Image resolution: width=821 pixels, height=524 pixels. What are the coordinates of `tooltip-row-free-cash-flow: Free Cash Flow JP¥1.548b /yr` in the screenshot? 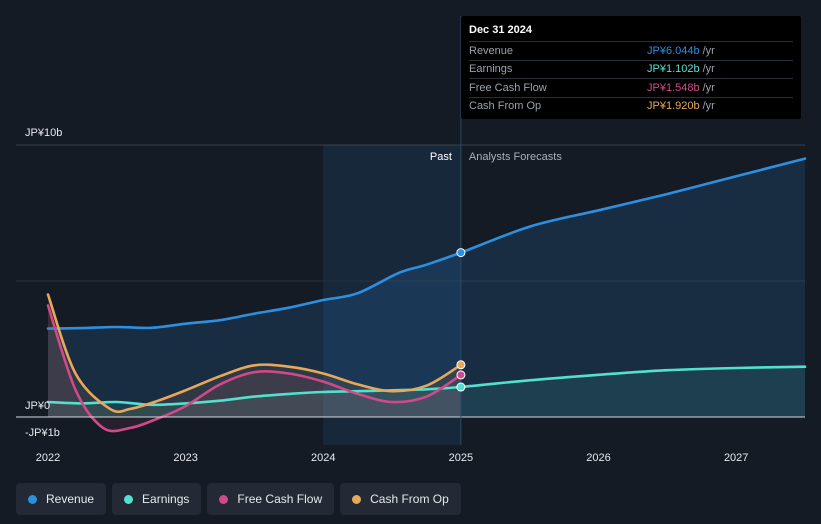 It's located at (631, 87).